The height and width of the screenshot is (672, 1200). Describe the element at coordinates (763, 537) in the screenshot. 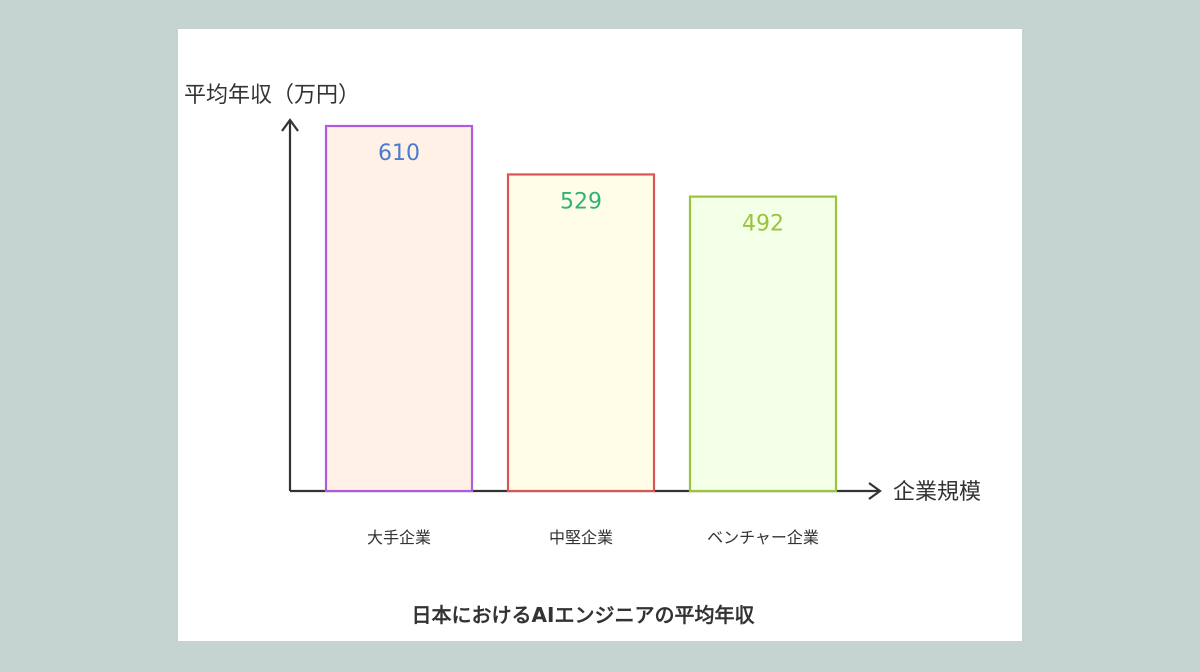

I see `category-label-3: ベンチャー企業` at that location.